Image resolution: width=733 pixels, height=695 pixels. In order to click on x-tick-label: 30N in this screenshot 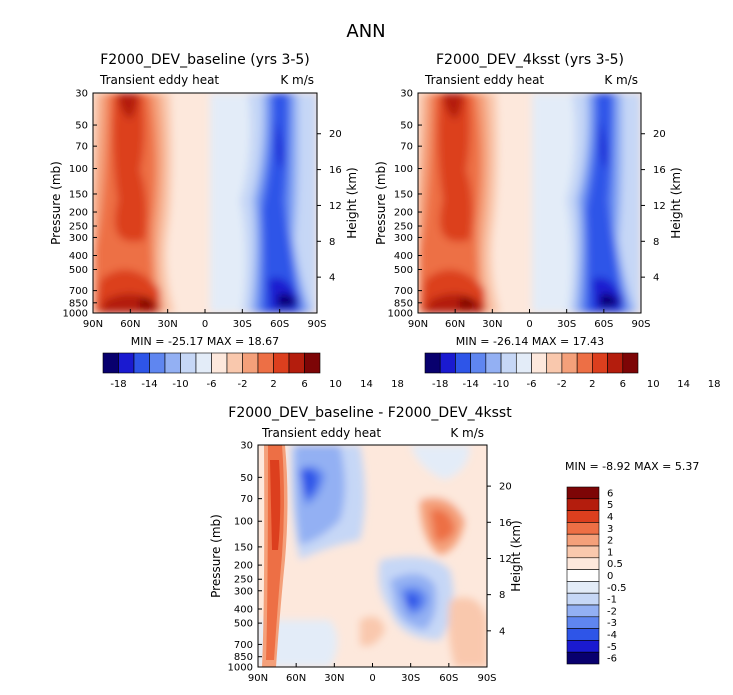, I will do `click(334, 678)`.